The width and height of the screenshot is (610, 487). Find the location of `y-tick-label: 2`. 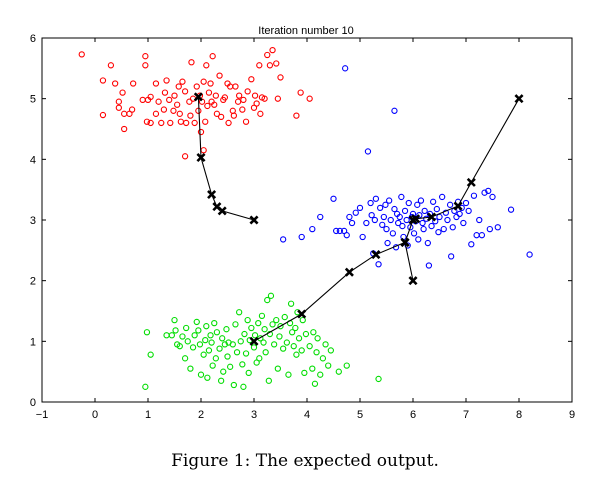

y-tick-label: 2 is located at coordinates (33, 282).